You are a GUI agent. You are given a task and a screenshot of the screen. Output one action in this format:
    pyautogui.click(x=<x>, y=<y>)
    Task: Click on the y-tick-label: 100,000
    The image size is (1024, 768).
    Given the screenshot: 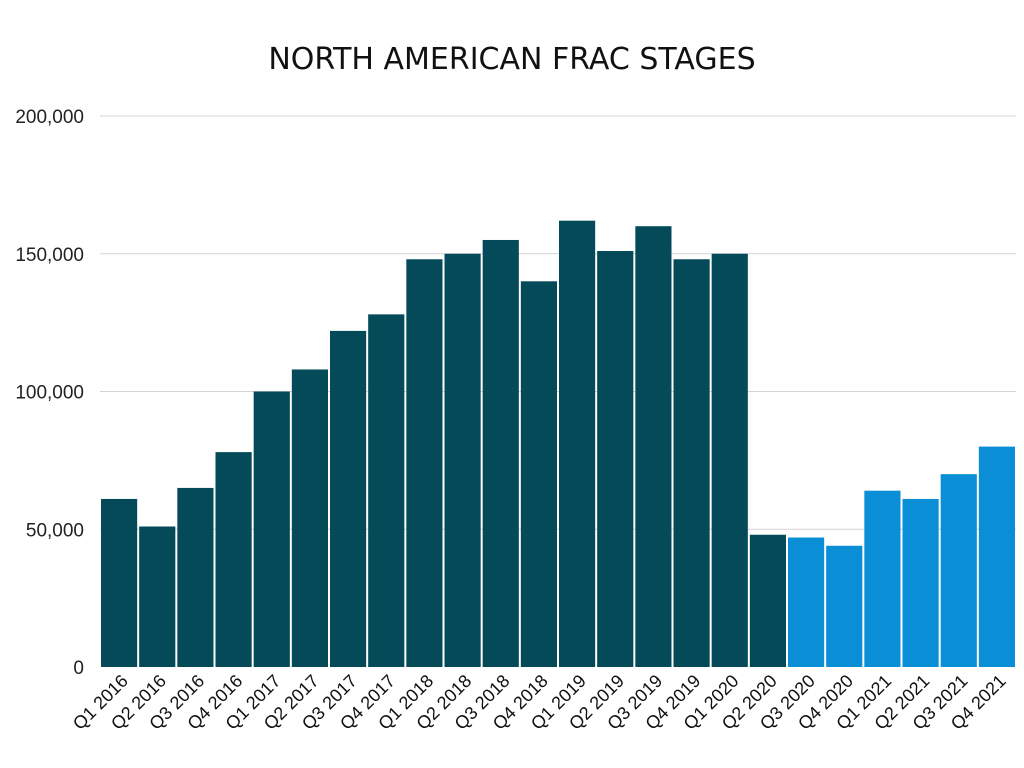 What is the action you would take?
    pyautogui.click(x=49, y=393)
    